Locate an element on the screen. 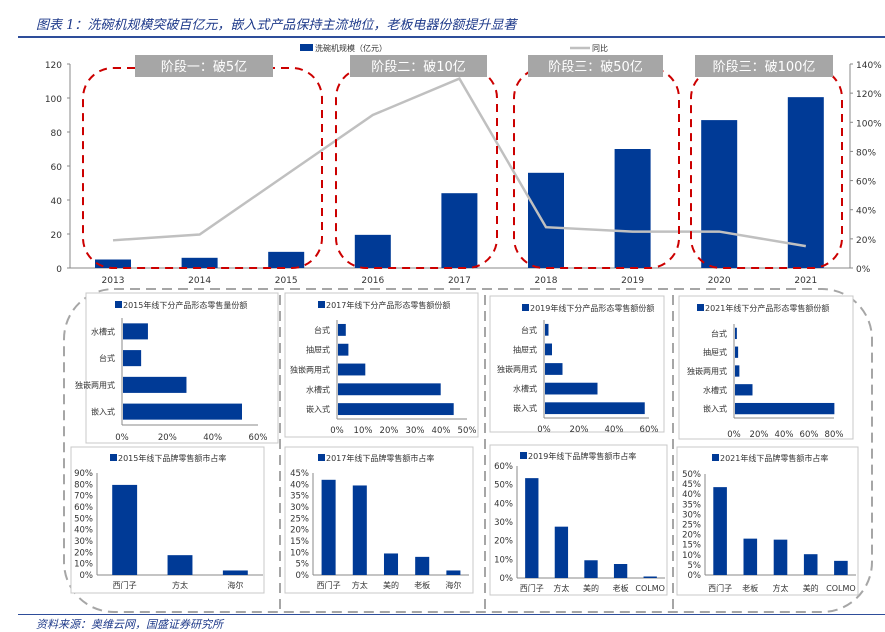 The height and width of the screenshot is (632, 885). panel-title: 2017年线下品牌零售额市占率 is located at coordinates (380, 458).